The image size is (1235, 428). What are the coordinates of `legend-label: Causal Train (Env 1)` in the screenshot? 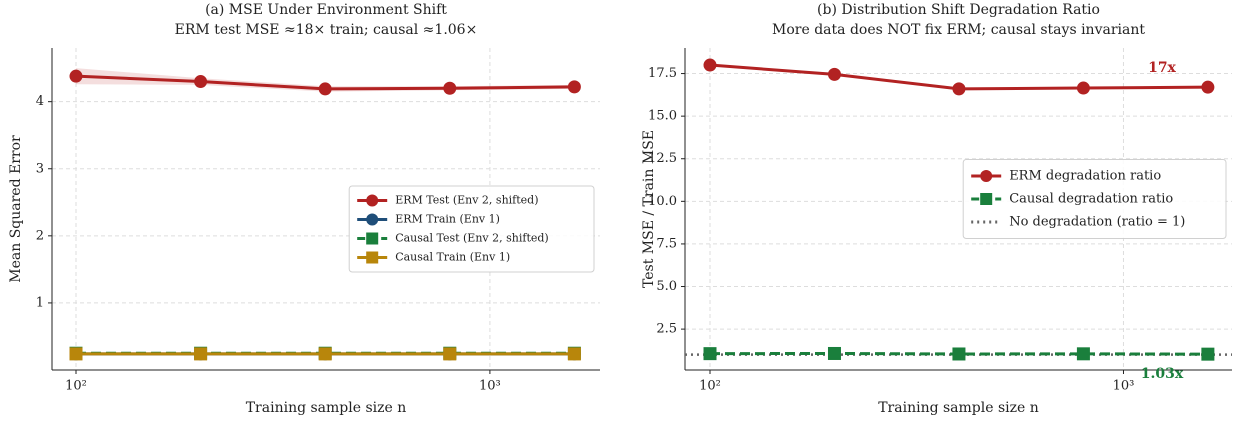 It's located at (452, 257).